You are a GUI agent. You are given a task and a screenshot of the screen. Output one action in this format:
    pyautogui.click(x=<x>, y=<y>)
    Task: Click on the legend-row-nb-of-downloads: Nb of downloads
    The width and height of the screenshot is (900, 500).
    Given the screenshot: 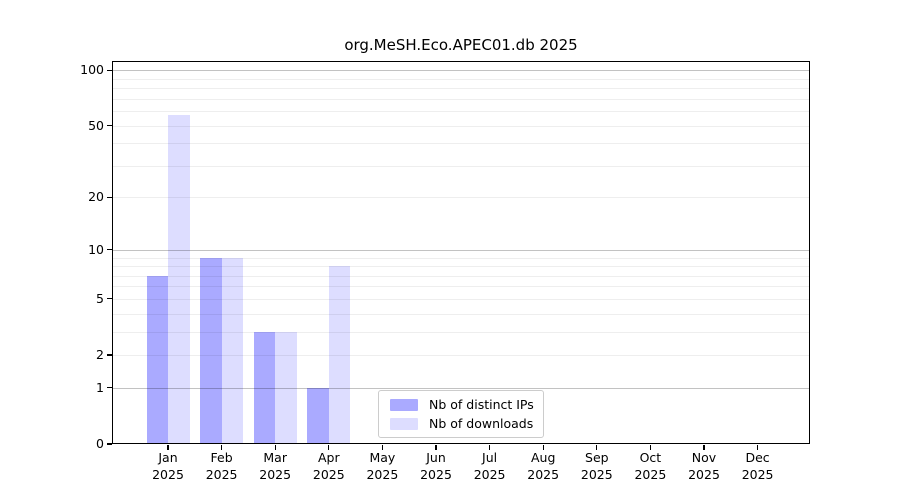 What is the action you would take?
    pyautogui.click(x=466, y=423)
    